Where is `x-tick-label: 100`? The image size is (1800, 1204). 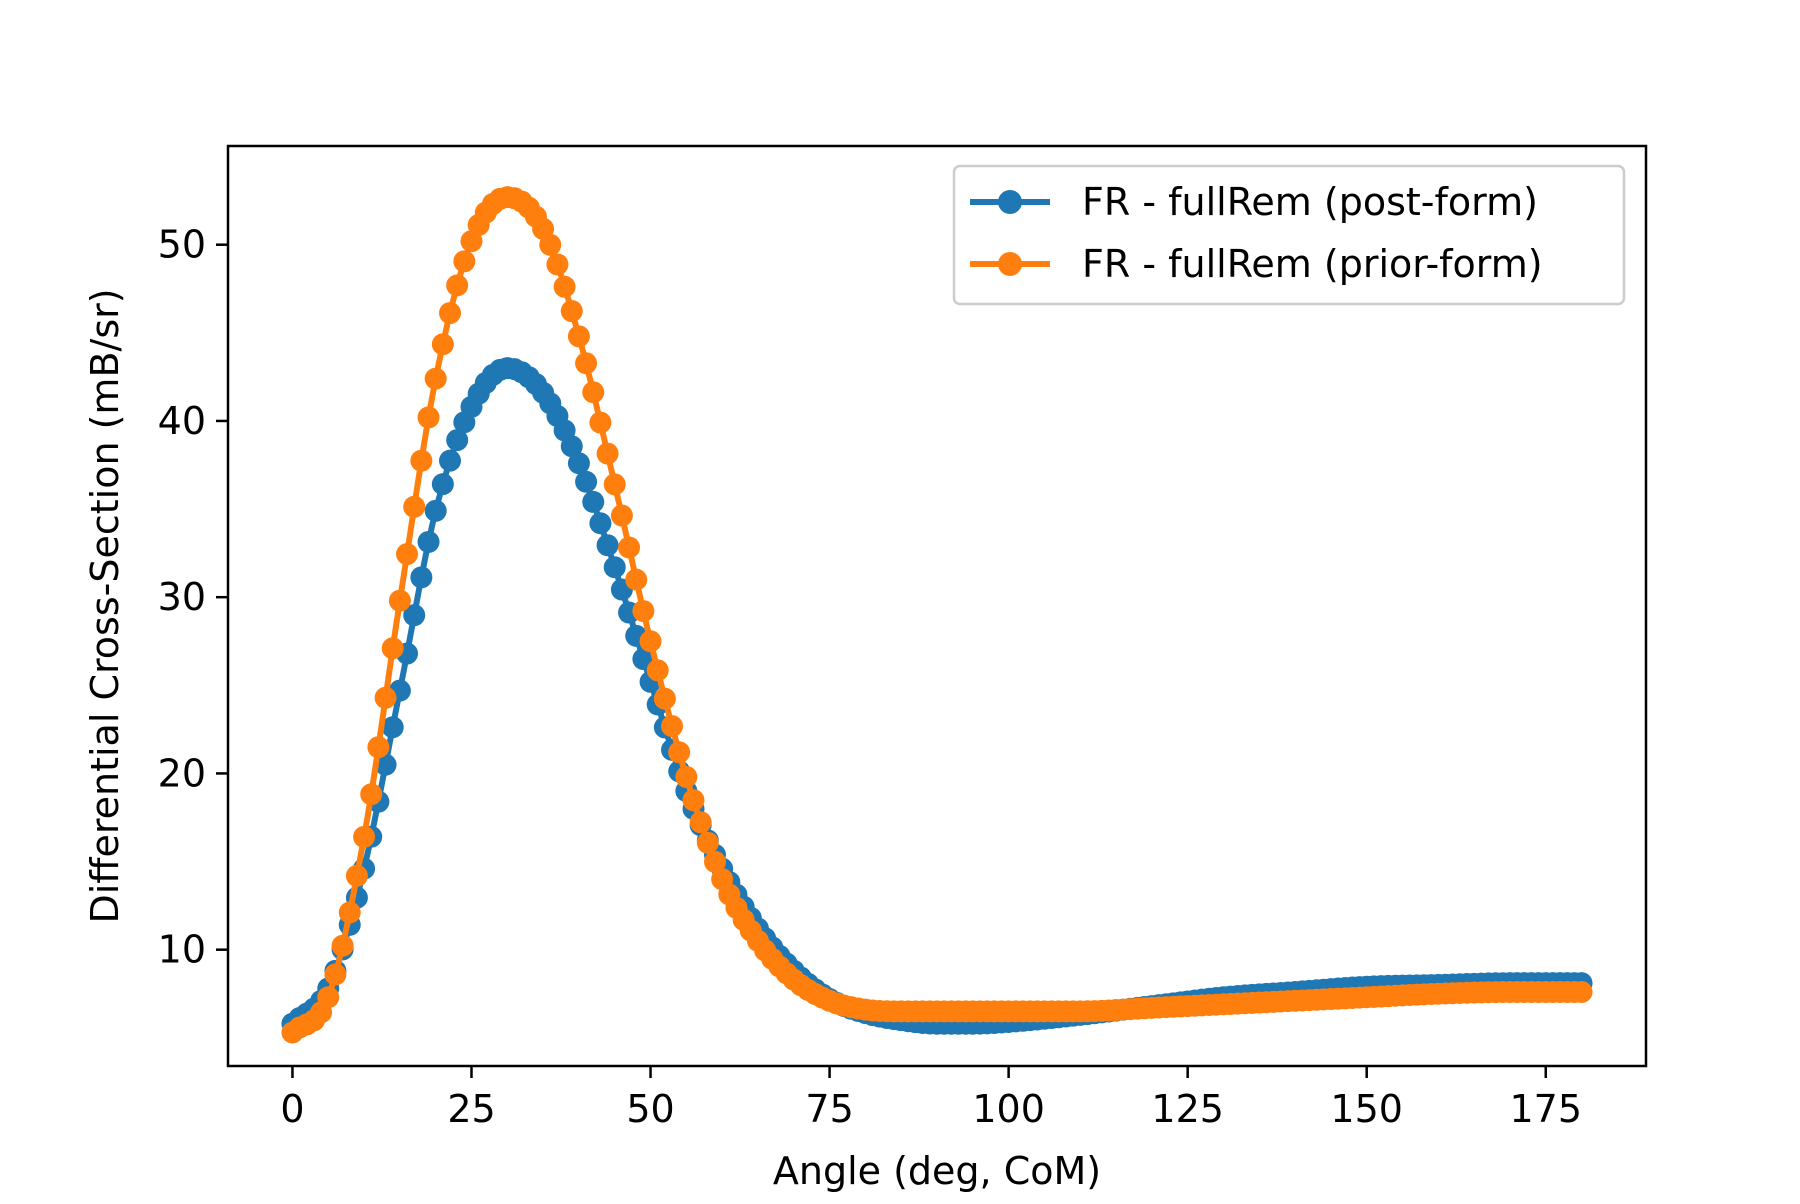
x-tick-label: 100 is located at coordinates (1008, 1109).